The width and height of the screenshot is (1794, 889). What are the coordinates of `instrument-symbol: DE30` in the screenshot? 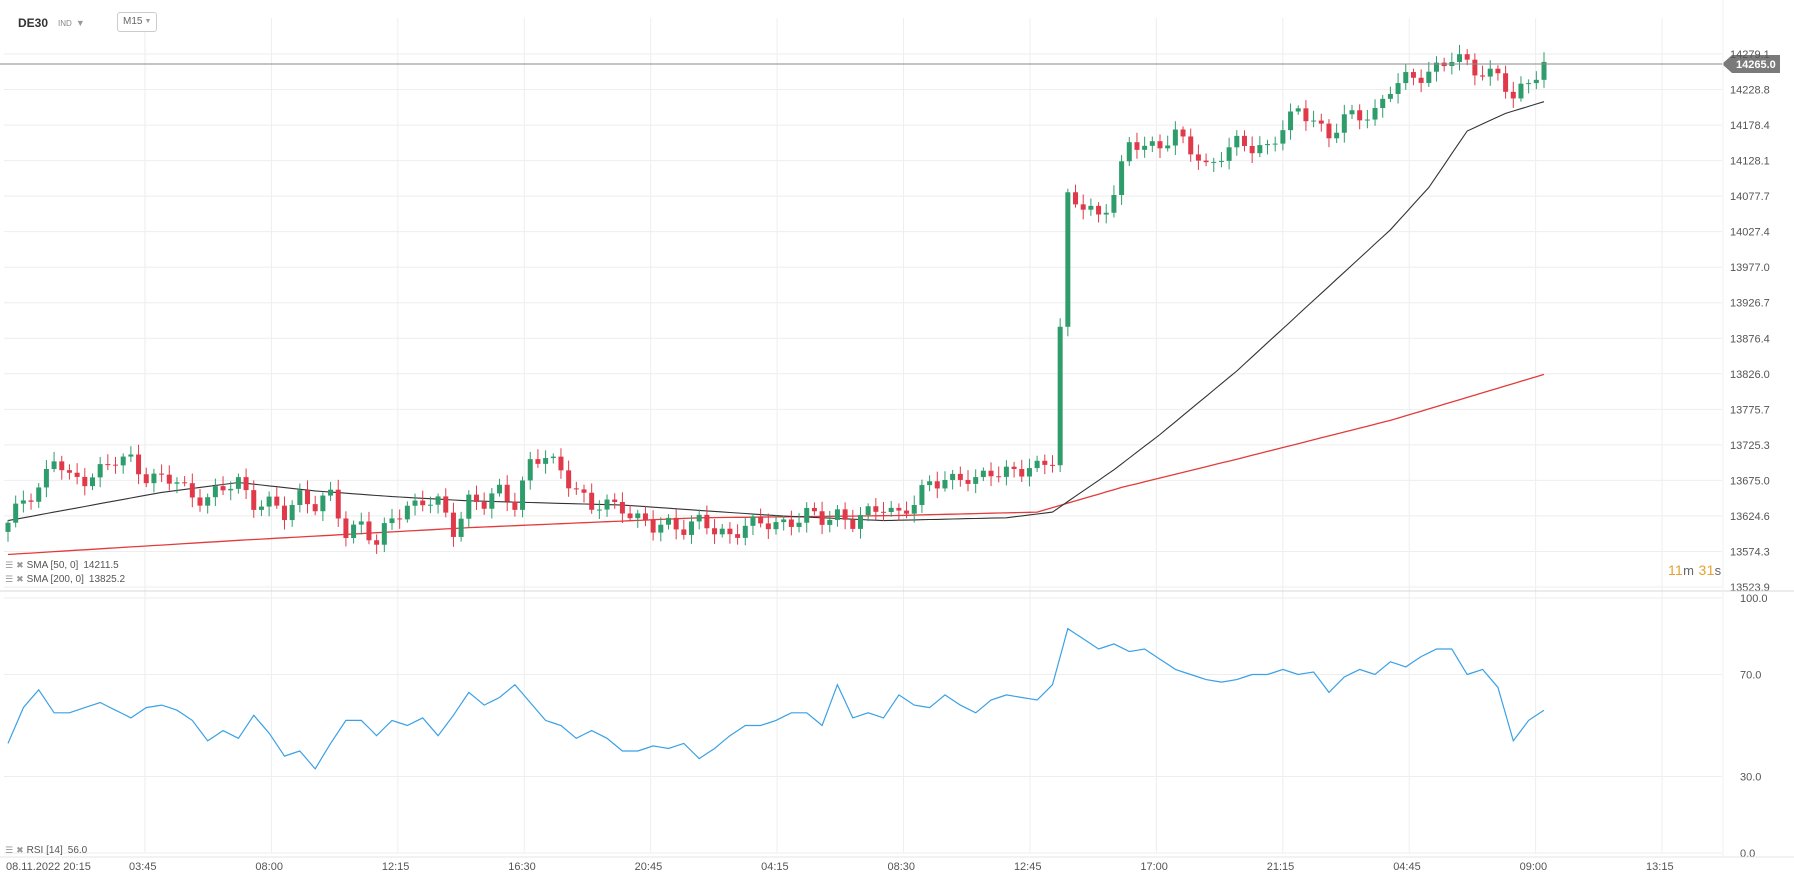 It's located at (33, 23).